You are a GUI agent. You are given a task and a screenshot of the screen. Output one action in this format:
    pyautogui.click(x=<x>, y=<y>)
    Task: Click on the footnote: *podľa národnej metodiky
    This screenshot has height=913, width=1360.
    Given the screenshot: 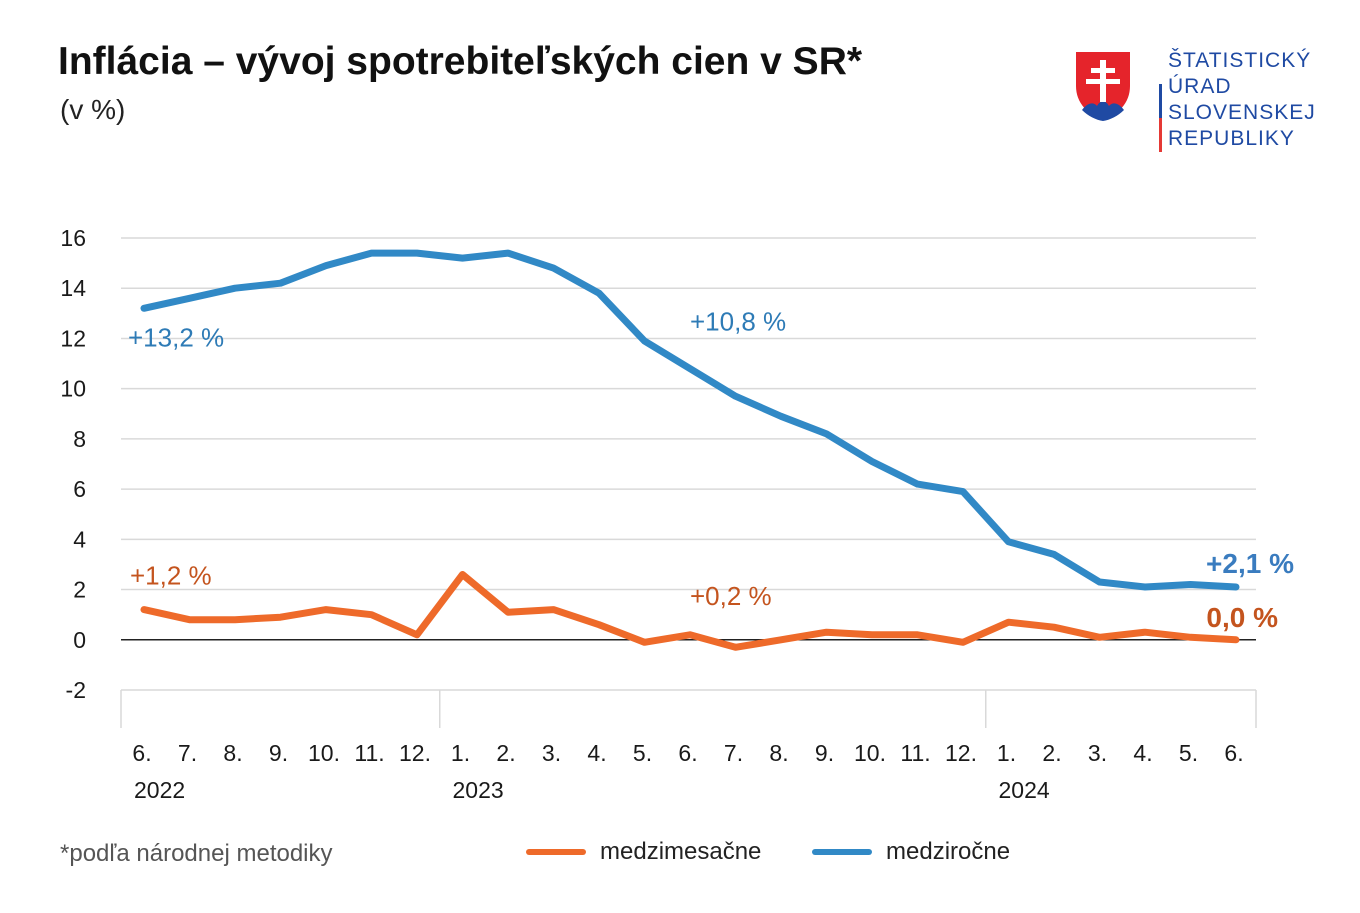 What is the action you would take?
    pyautogui.click(x=196, y=853)
    